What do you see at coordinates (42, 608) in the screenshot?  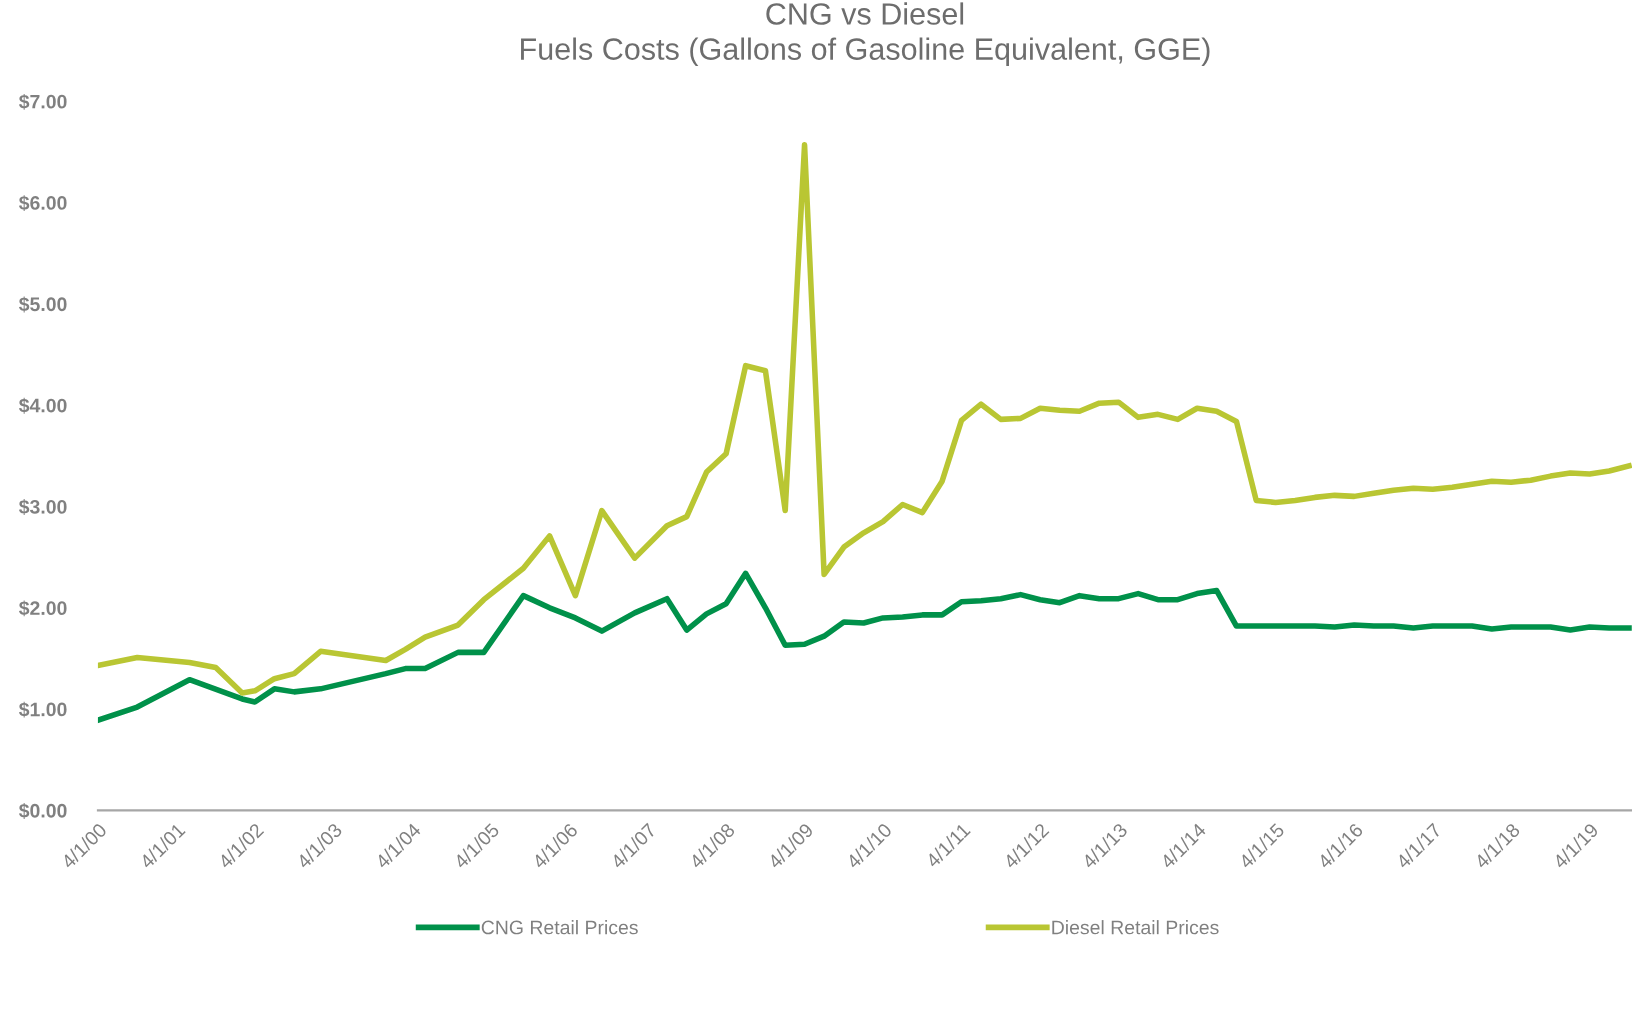 I see `y-tick-label: $2.00` at bounding box center [42, 608].